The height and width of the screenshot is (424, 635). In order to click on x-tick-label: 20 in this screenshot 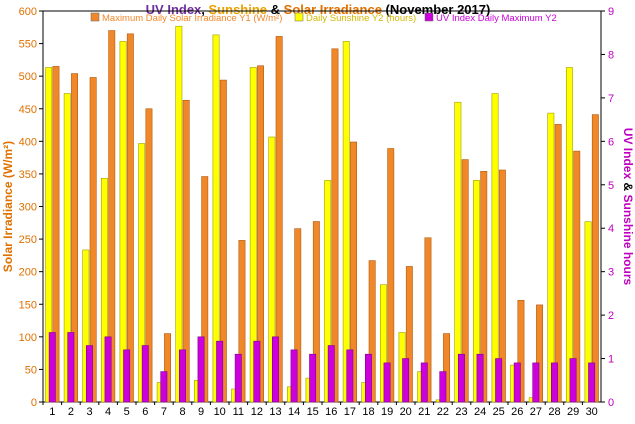, I will do `click(406, 412)`.